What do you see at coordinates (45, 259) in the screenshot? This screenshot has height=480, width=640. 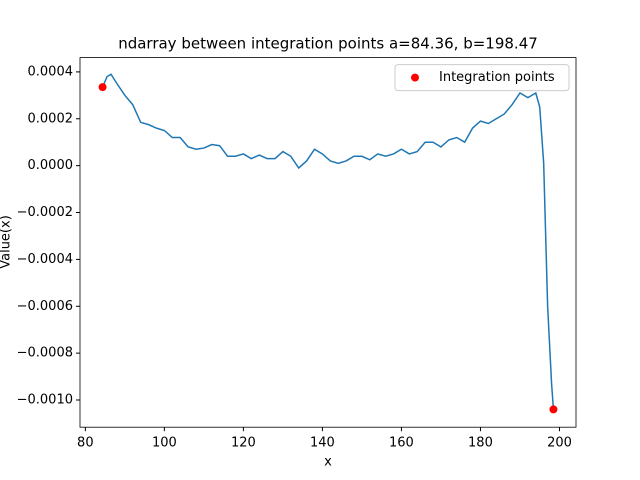 I see `y-tick-label: −0.0004` at bounding box center [45, 259].